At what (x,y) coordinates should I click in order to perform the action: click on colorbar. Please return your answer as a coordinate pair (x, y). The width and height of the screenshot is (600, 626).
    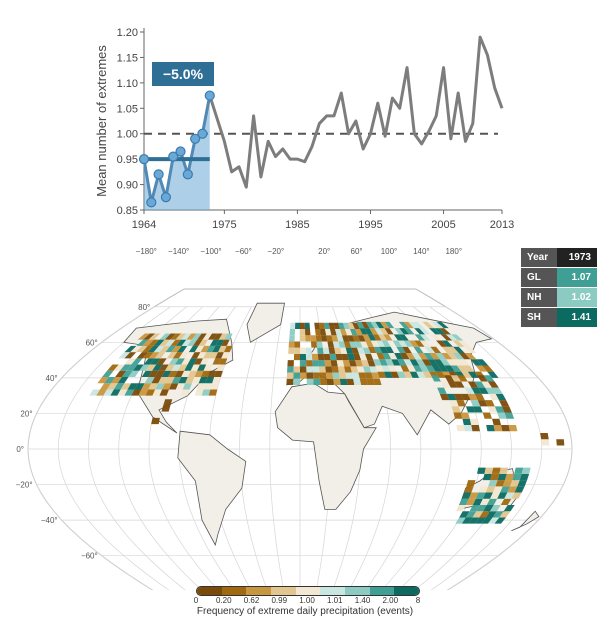
    Looking at the image, I should click on (308, 591).